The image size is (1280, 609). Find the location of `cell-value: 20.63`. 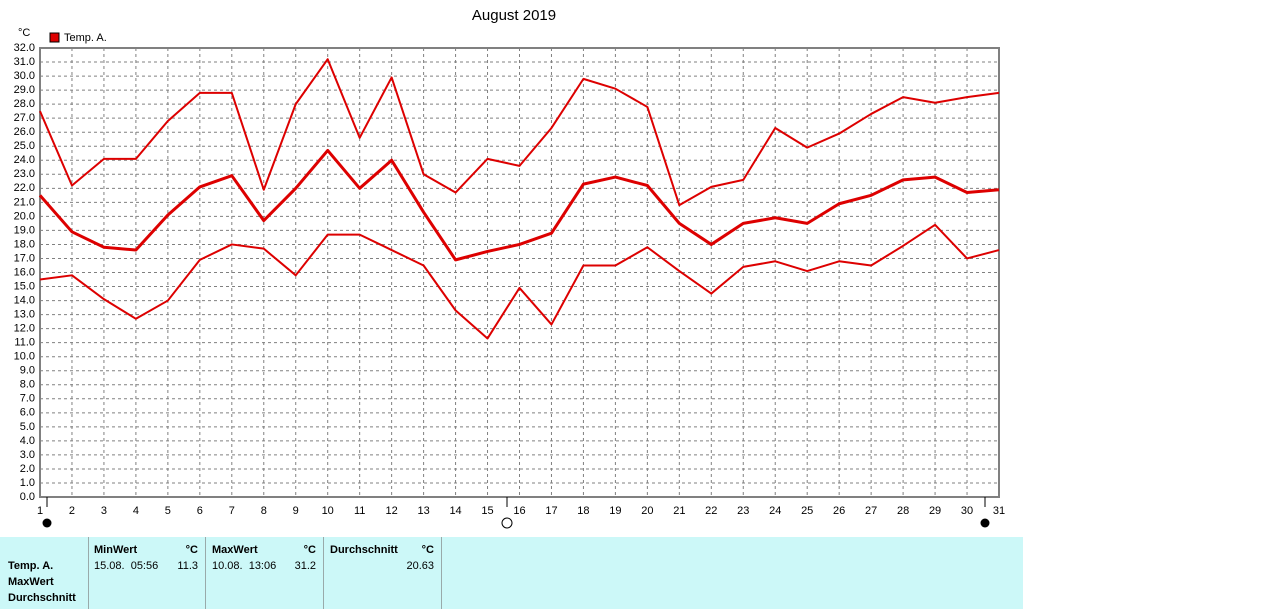

cell-value: 20.63 is located at coordinates (420, 566).